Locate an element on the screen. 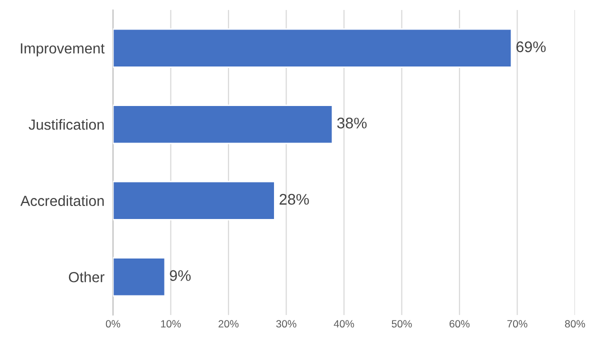 This screenshot has height=350, width=600. data-label: 28% is located at coordinates (294, 199).